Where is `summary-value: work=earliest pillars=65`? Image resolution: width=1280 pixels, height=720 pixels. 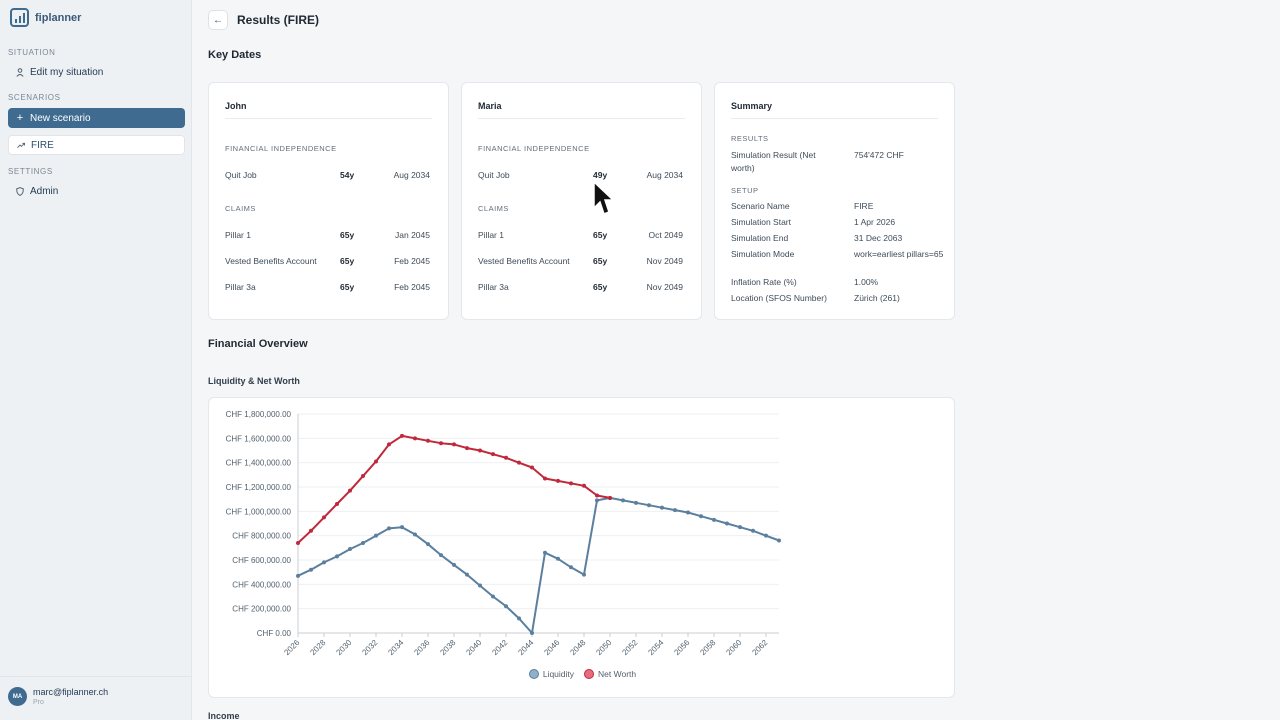
summary-value: work=earliest pillars=65 is located at coordinates (899, 254).